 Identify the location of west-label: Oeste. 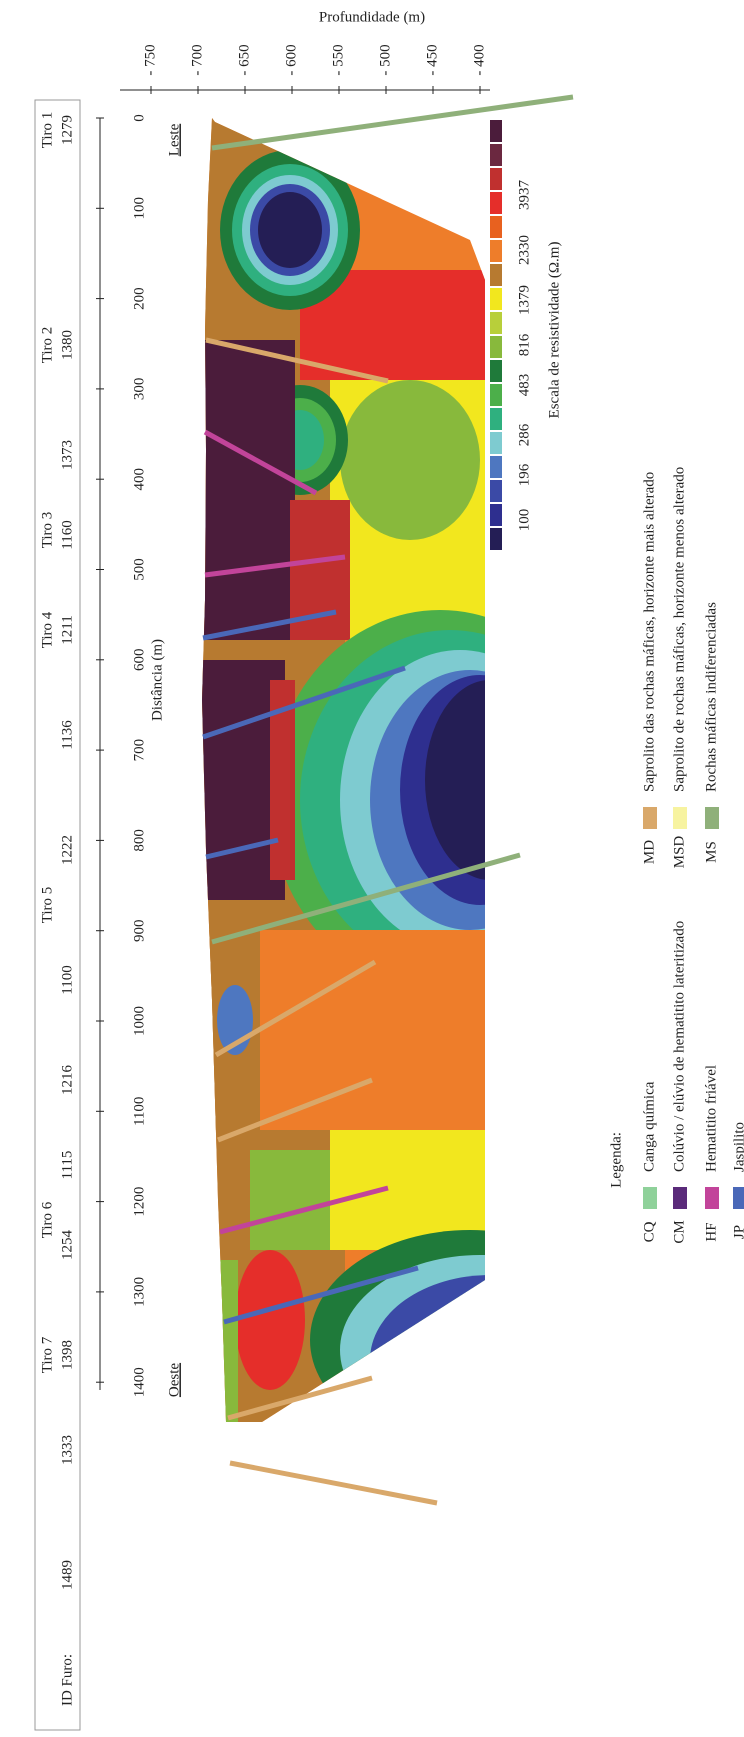
(174, 1380).